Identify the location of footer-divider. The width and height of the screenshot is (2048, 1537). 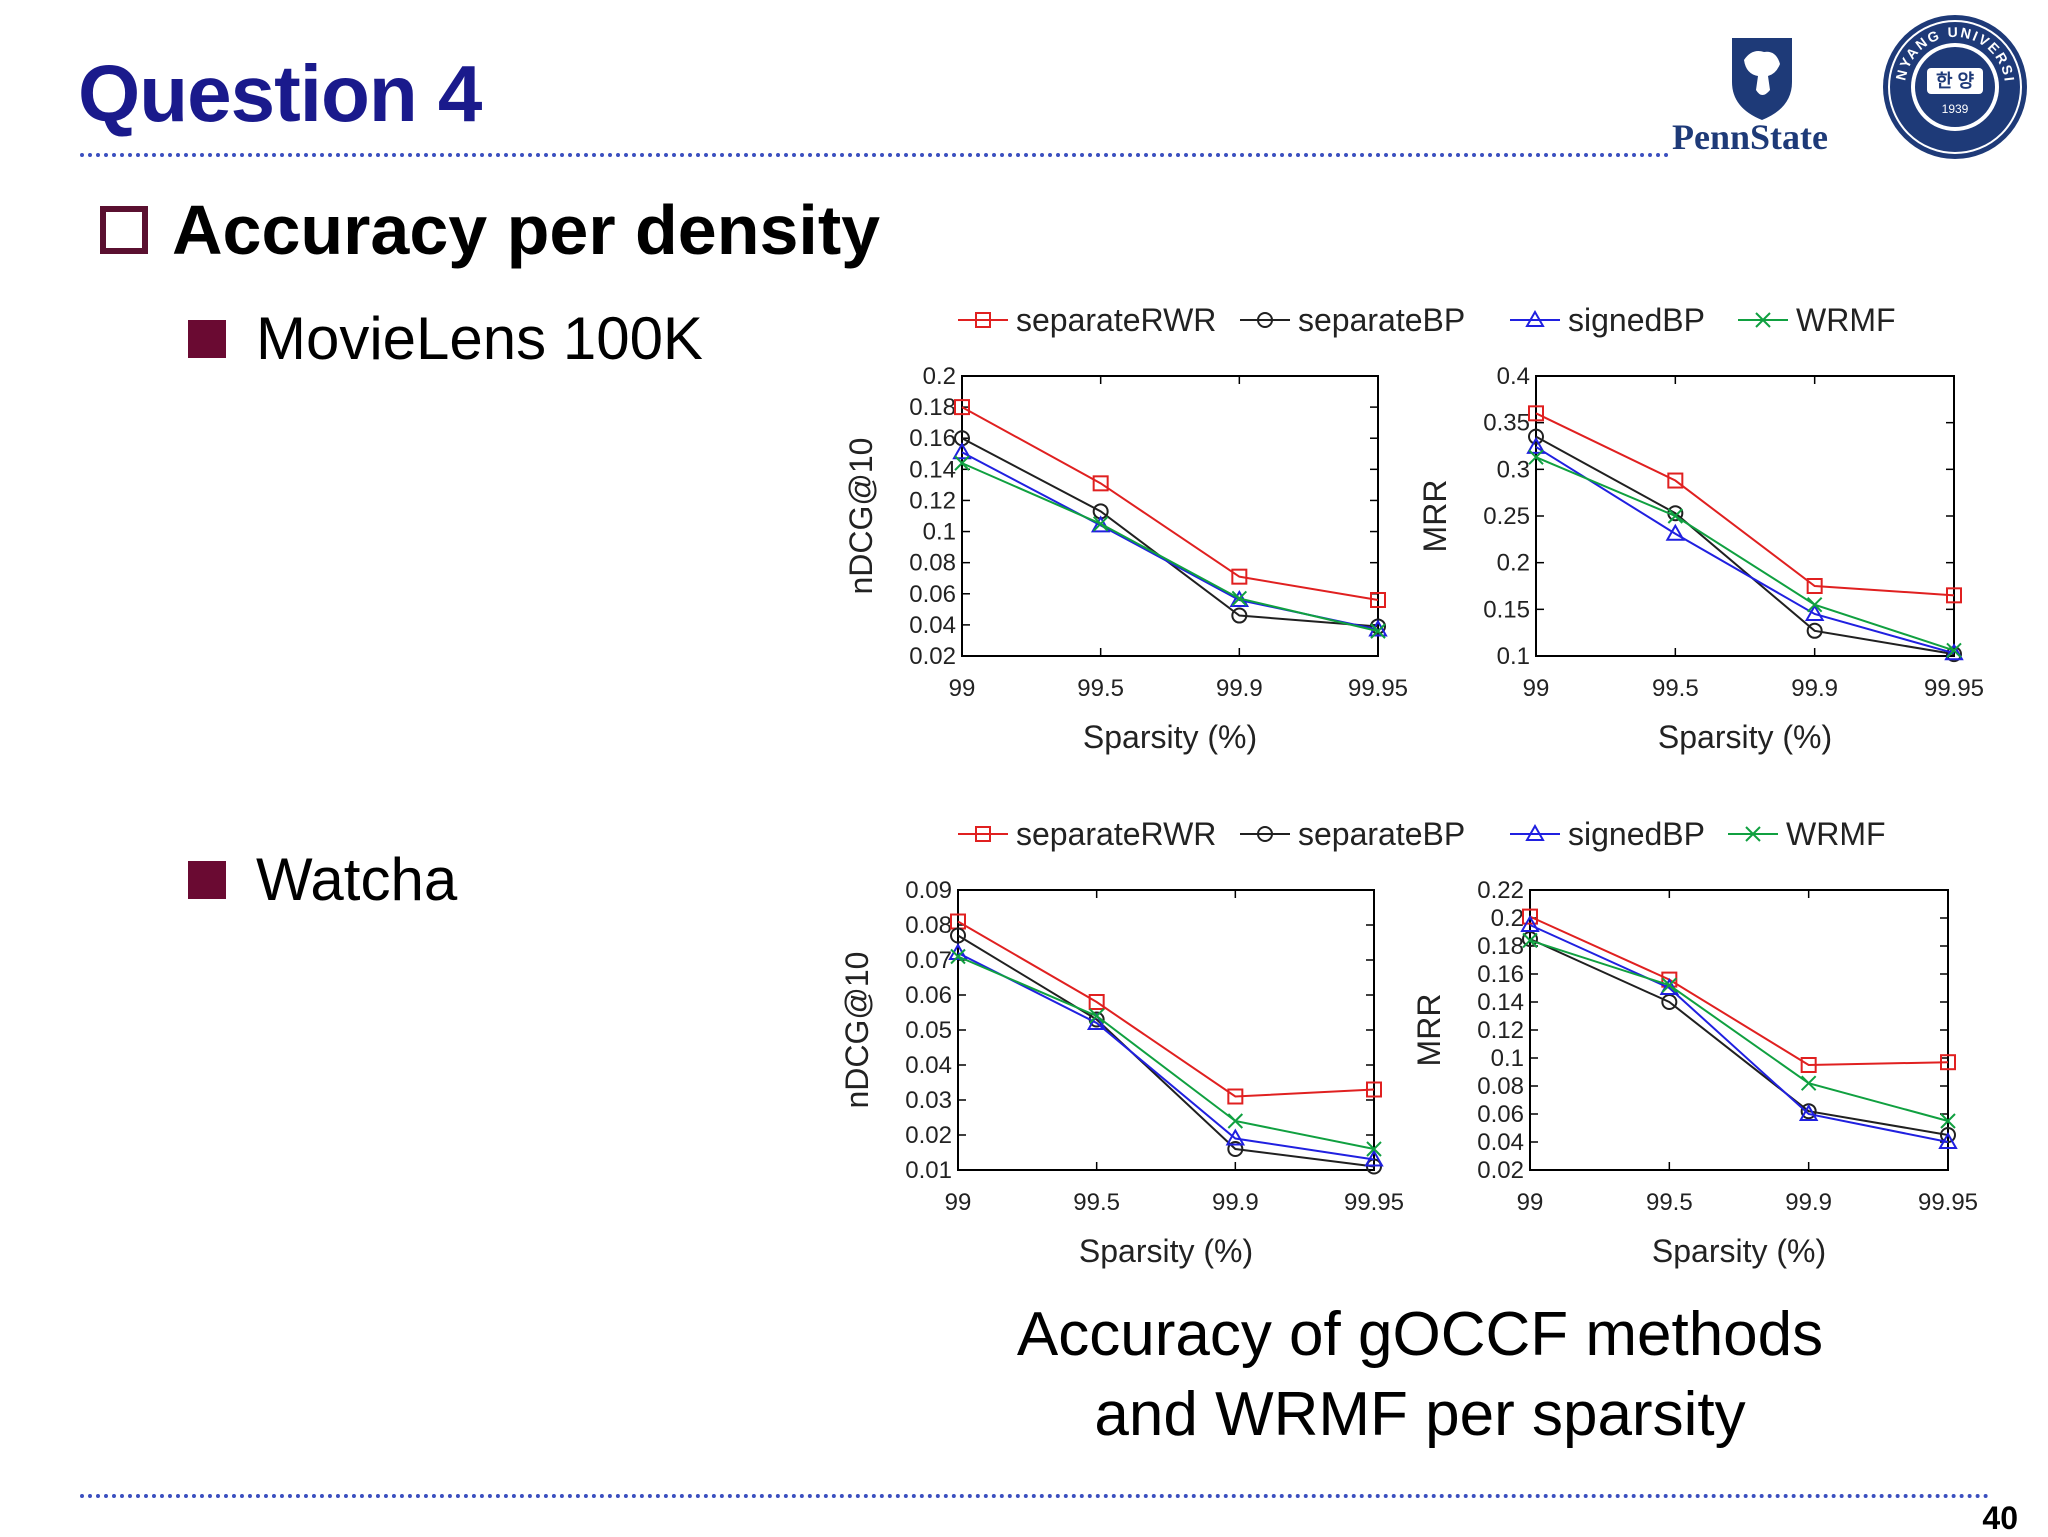
(1035, 1496).